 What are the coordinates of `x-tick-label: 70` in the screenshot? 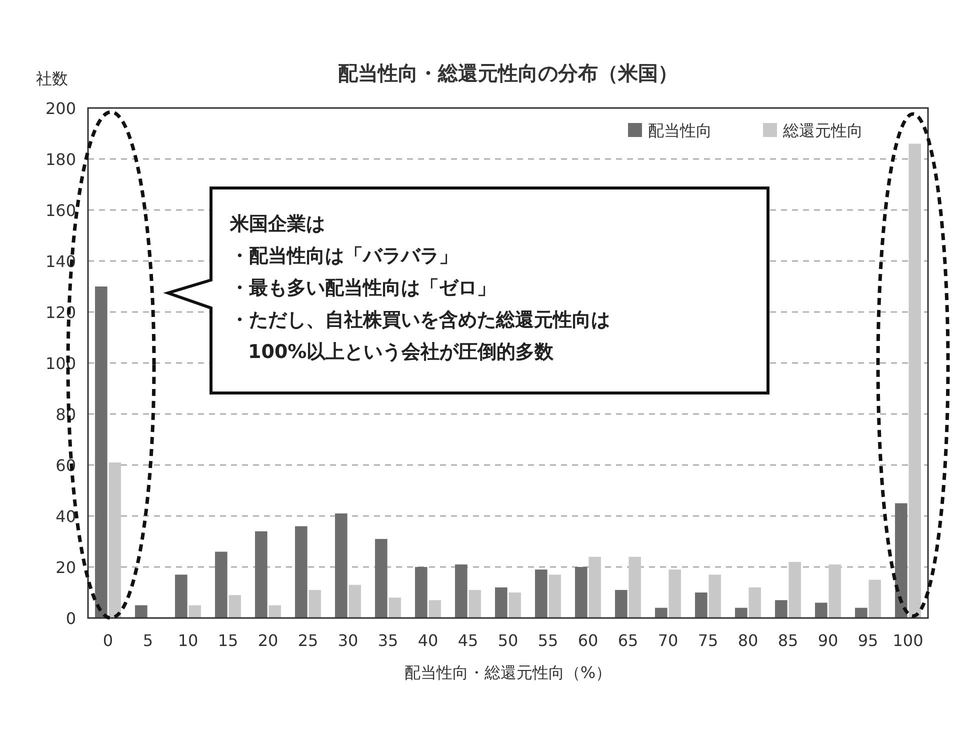 It's located at (668, 640).